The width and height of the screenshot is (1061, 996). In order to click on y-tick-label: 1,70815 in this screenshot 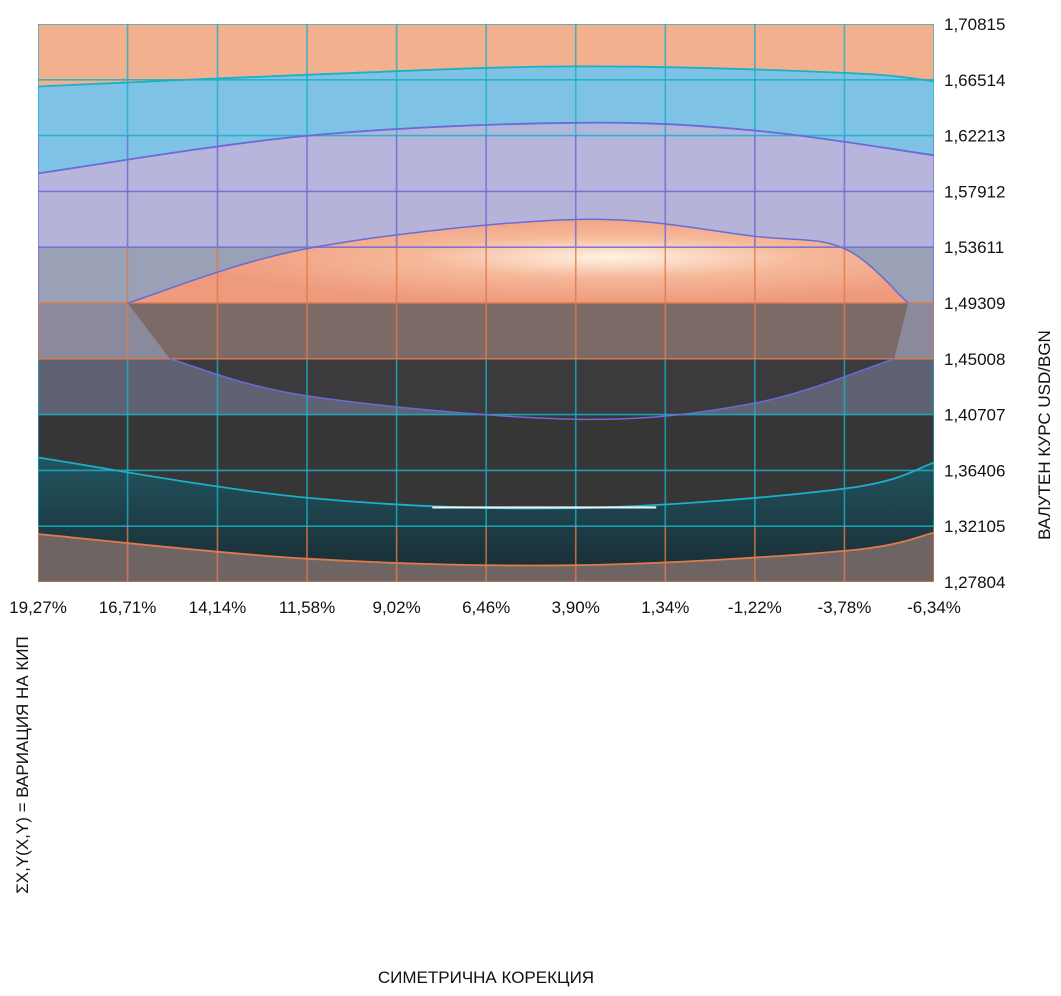, I will do `click(974, 24)`.